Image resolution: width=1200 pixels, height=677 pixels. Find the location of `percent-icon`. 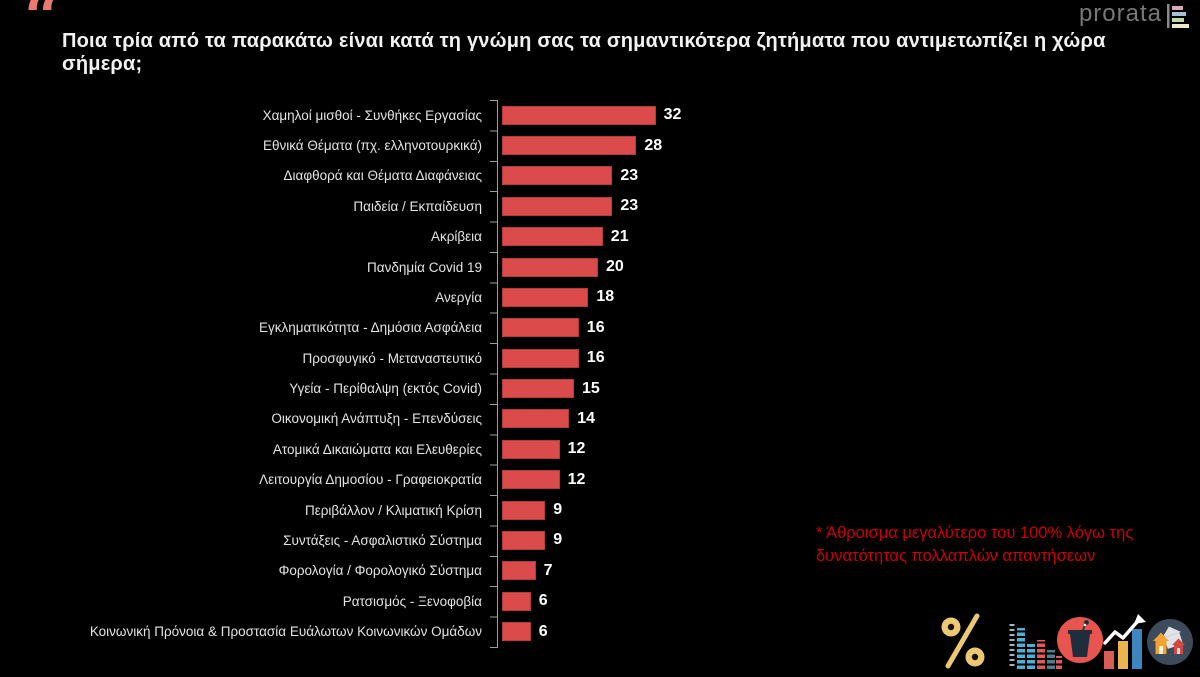

percent-icon is located at coordinates (963, 643).